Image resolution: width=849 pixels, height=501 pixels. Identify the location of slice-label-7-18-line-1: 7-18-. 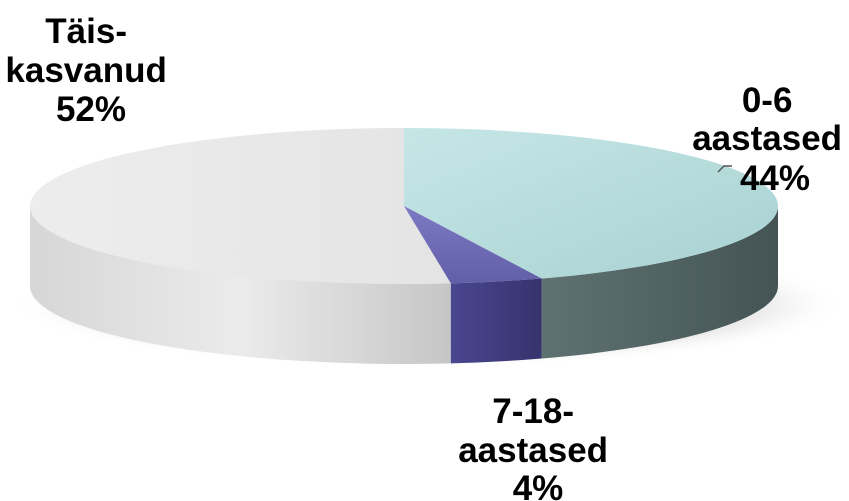
(533, 411).